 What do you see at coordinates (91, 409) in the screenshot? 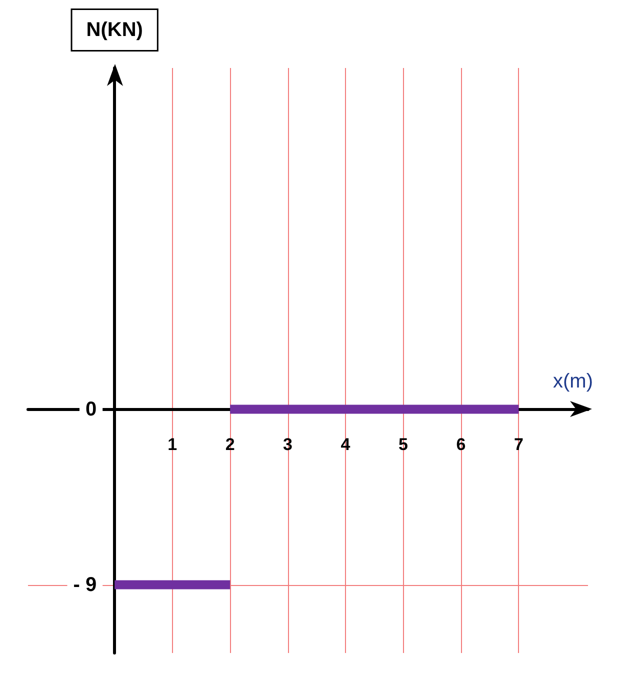
I see `y-tick-label: 0` at bounding box center [91, 409].